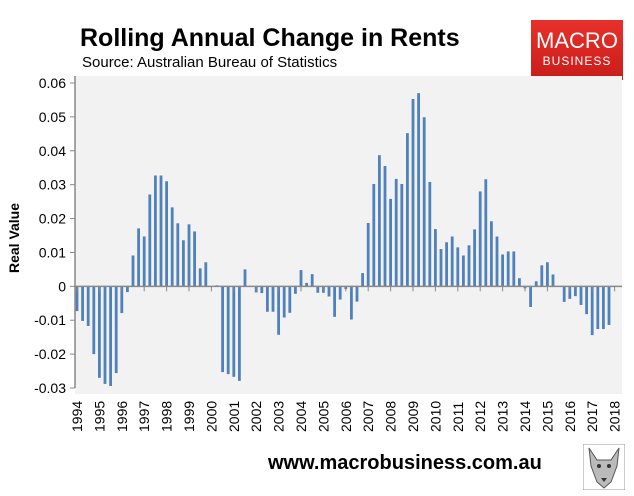 This screenshot has width=634, height=496. Describe the element at coordinates (52, 252) in the screenshot. I see `y-tick-label: 0.01` at that location.